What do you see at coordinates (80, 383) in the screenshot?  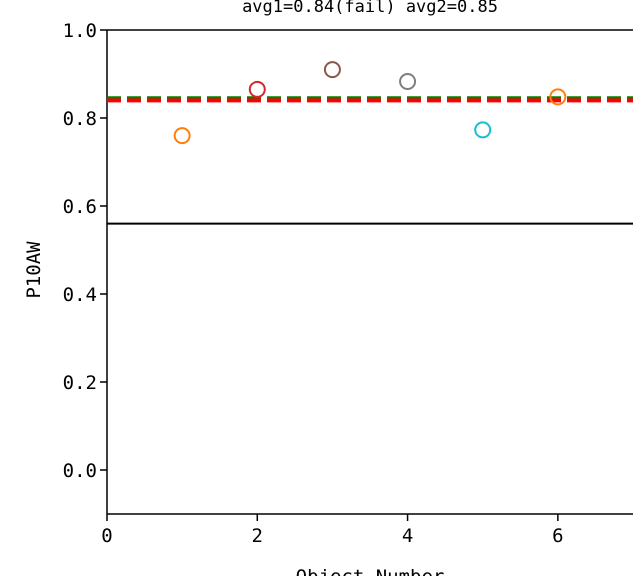 I see `y-tick-label: 0.2` at bounding box center [80, 383].